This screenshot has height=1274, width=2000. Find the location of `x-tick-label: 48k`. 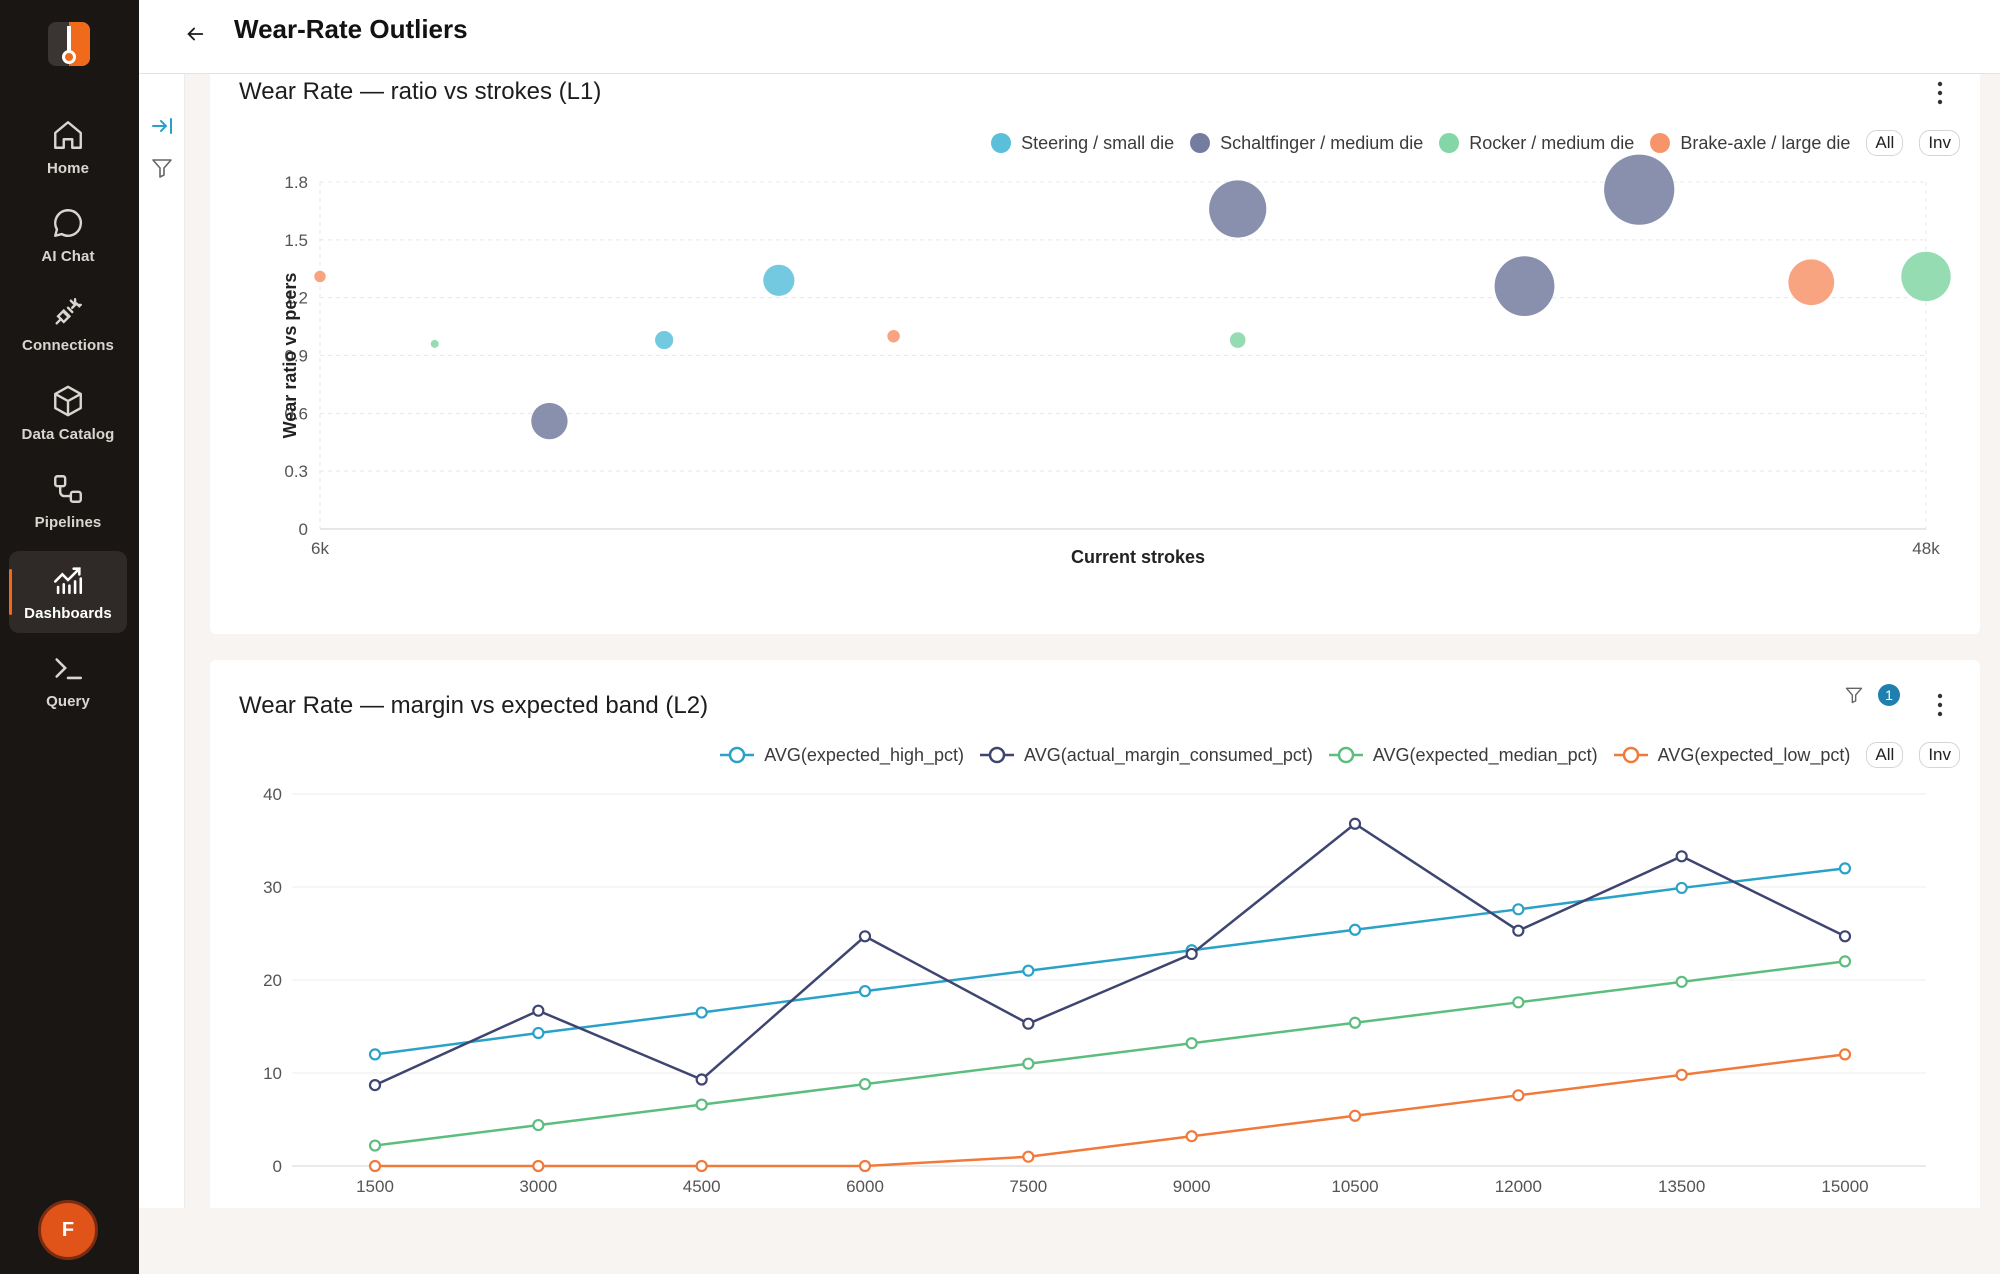

x-tick-label: 48k is located at coordinates (1926, 548).